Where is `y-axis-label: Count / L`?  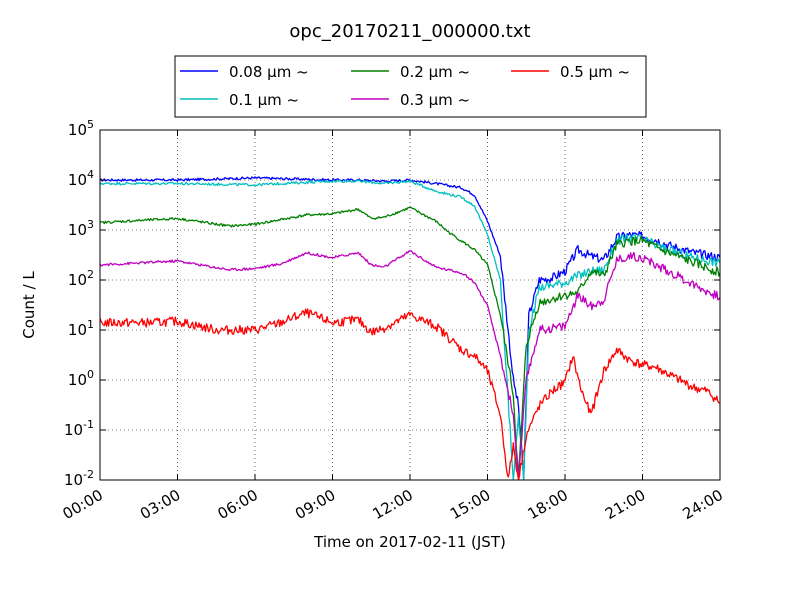 y-axis-label: Count / L is located at coordinates (29, 305).